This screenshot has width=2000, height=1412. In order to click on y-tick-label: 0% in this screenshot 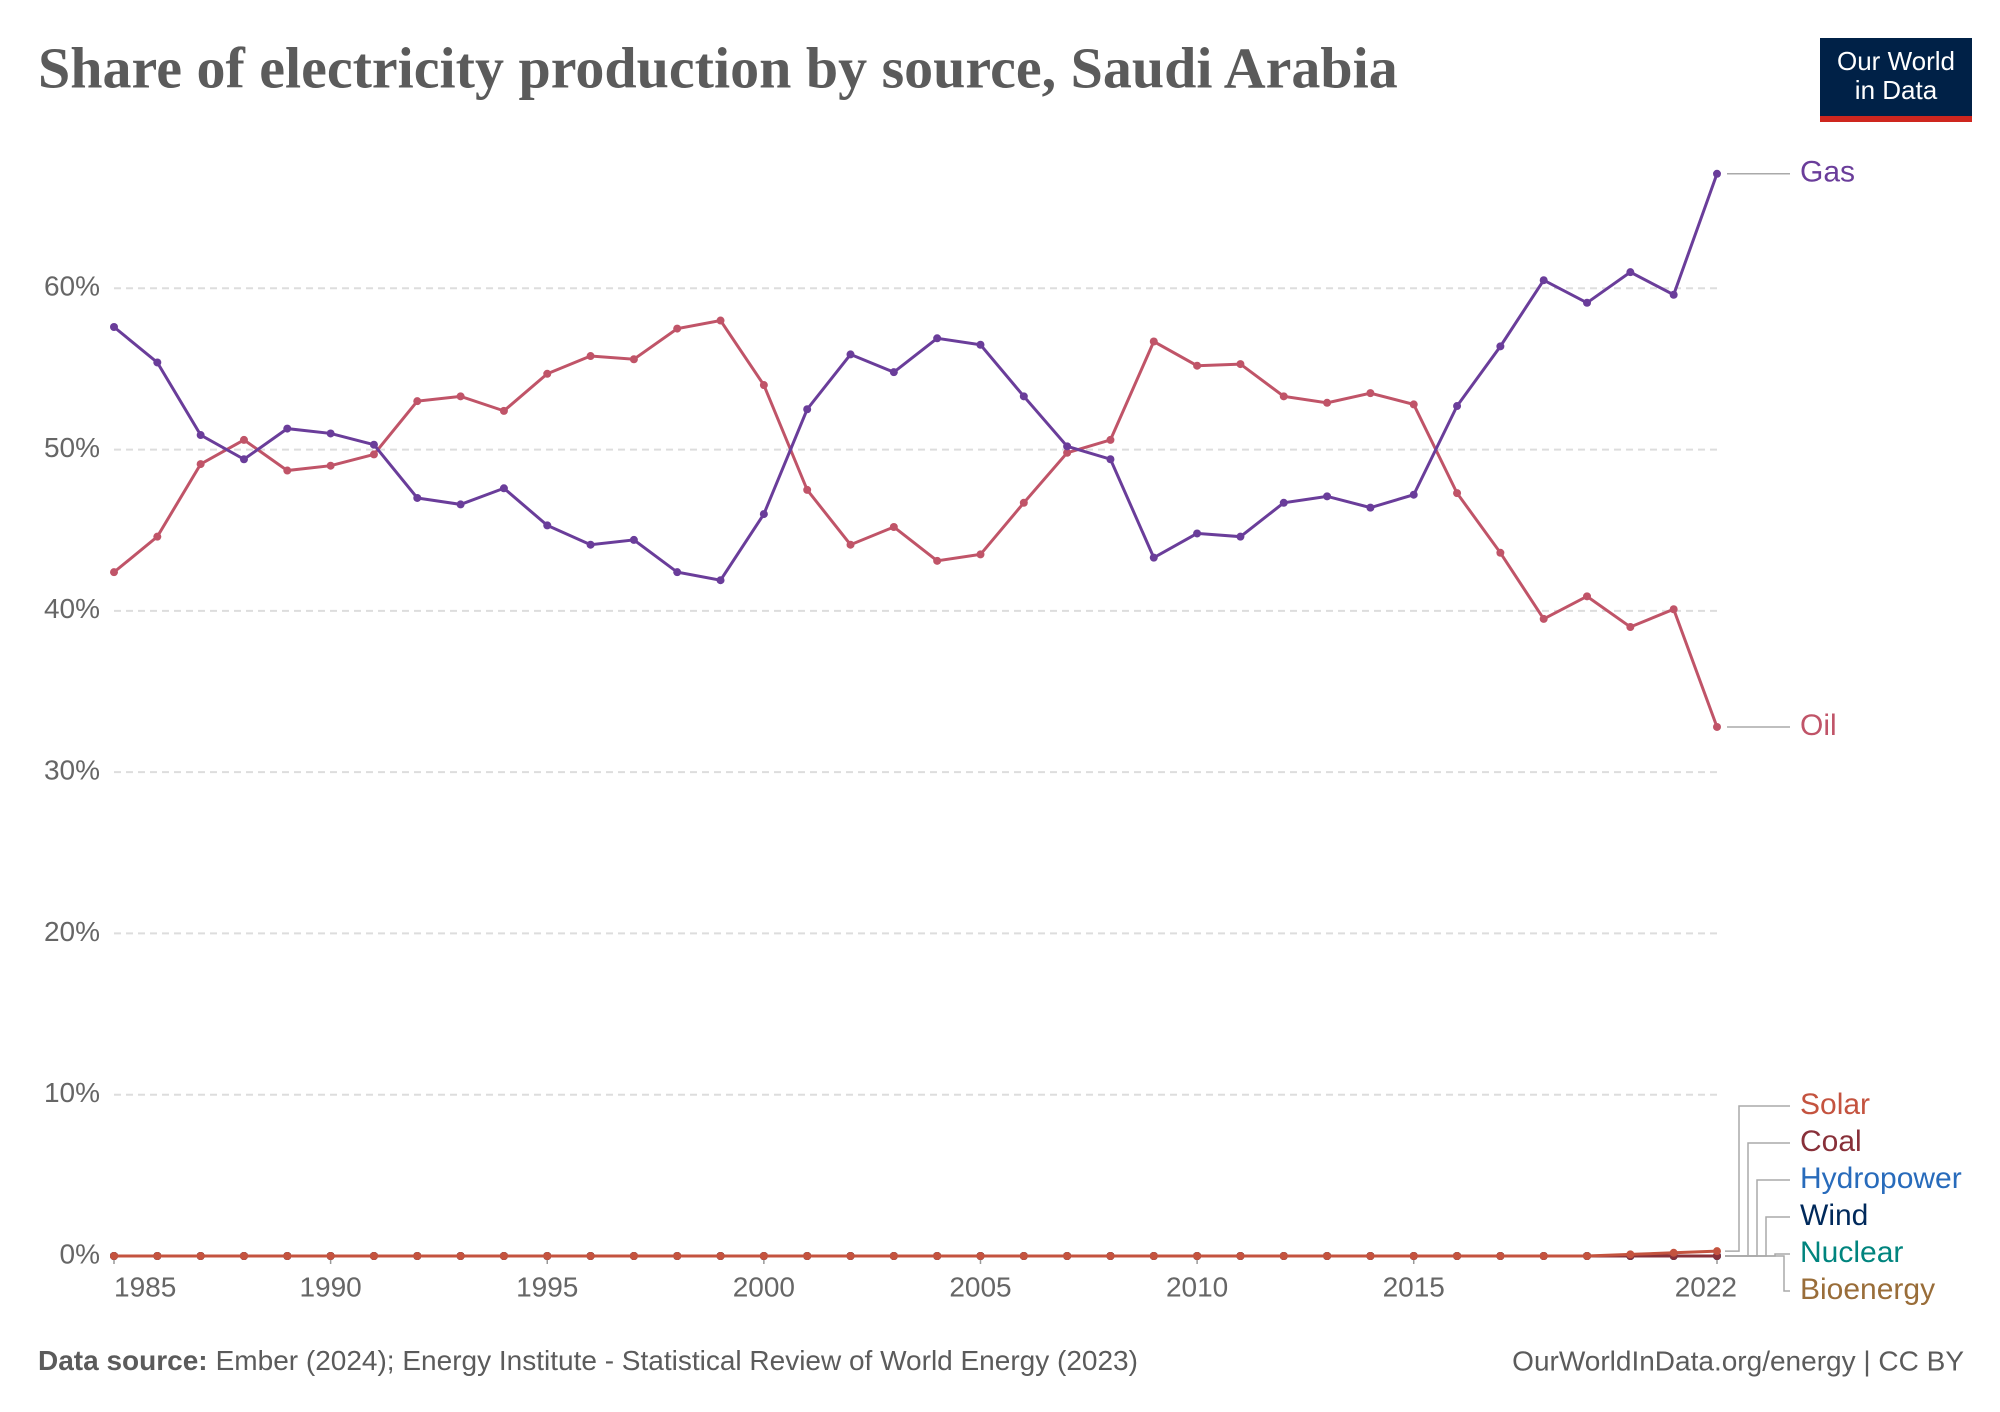, I will do `click(80, 1253)`.